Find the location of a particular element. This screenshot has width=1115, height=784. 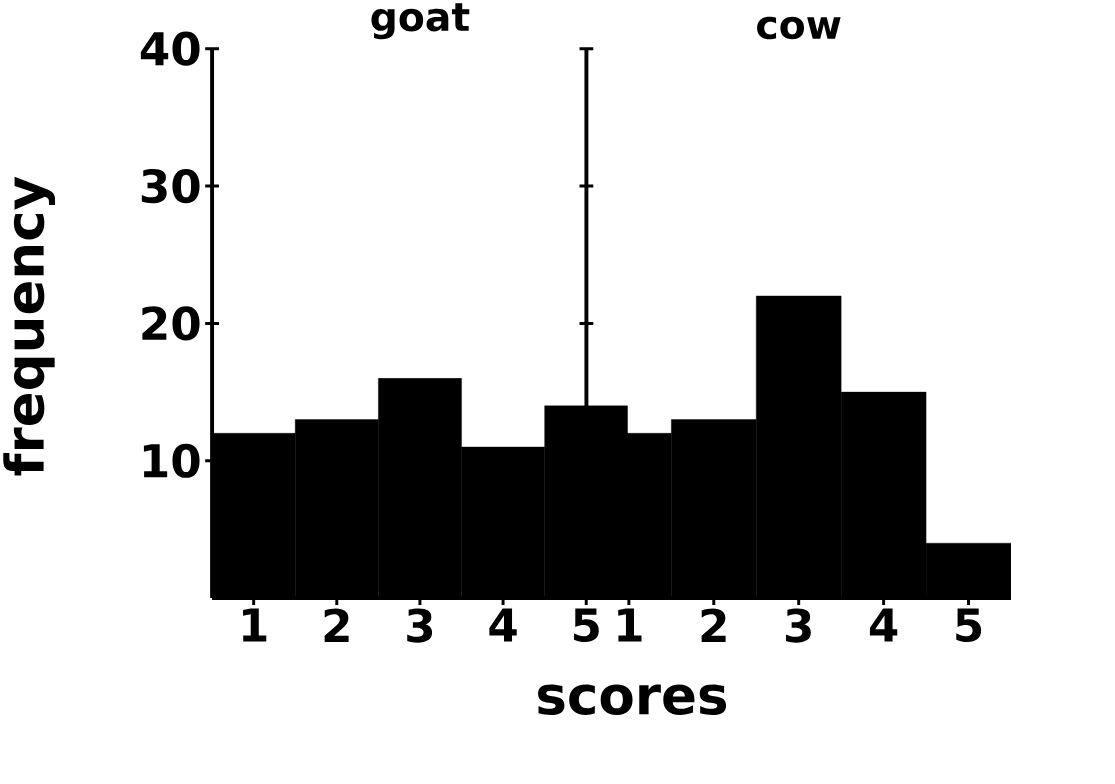

chart-title: goat is located at coordinates (420, 21).